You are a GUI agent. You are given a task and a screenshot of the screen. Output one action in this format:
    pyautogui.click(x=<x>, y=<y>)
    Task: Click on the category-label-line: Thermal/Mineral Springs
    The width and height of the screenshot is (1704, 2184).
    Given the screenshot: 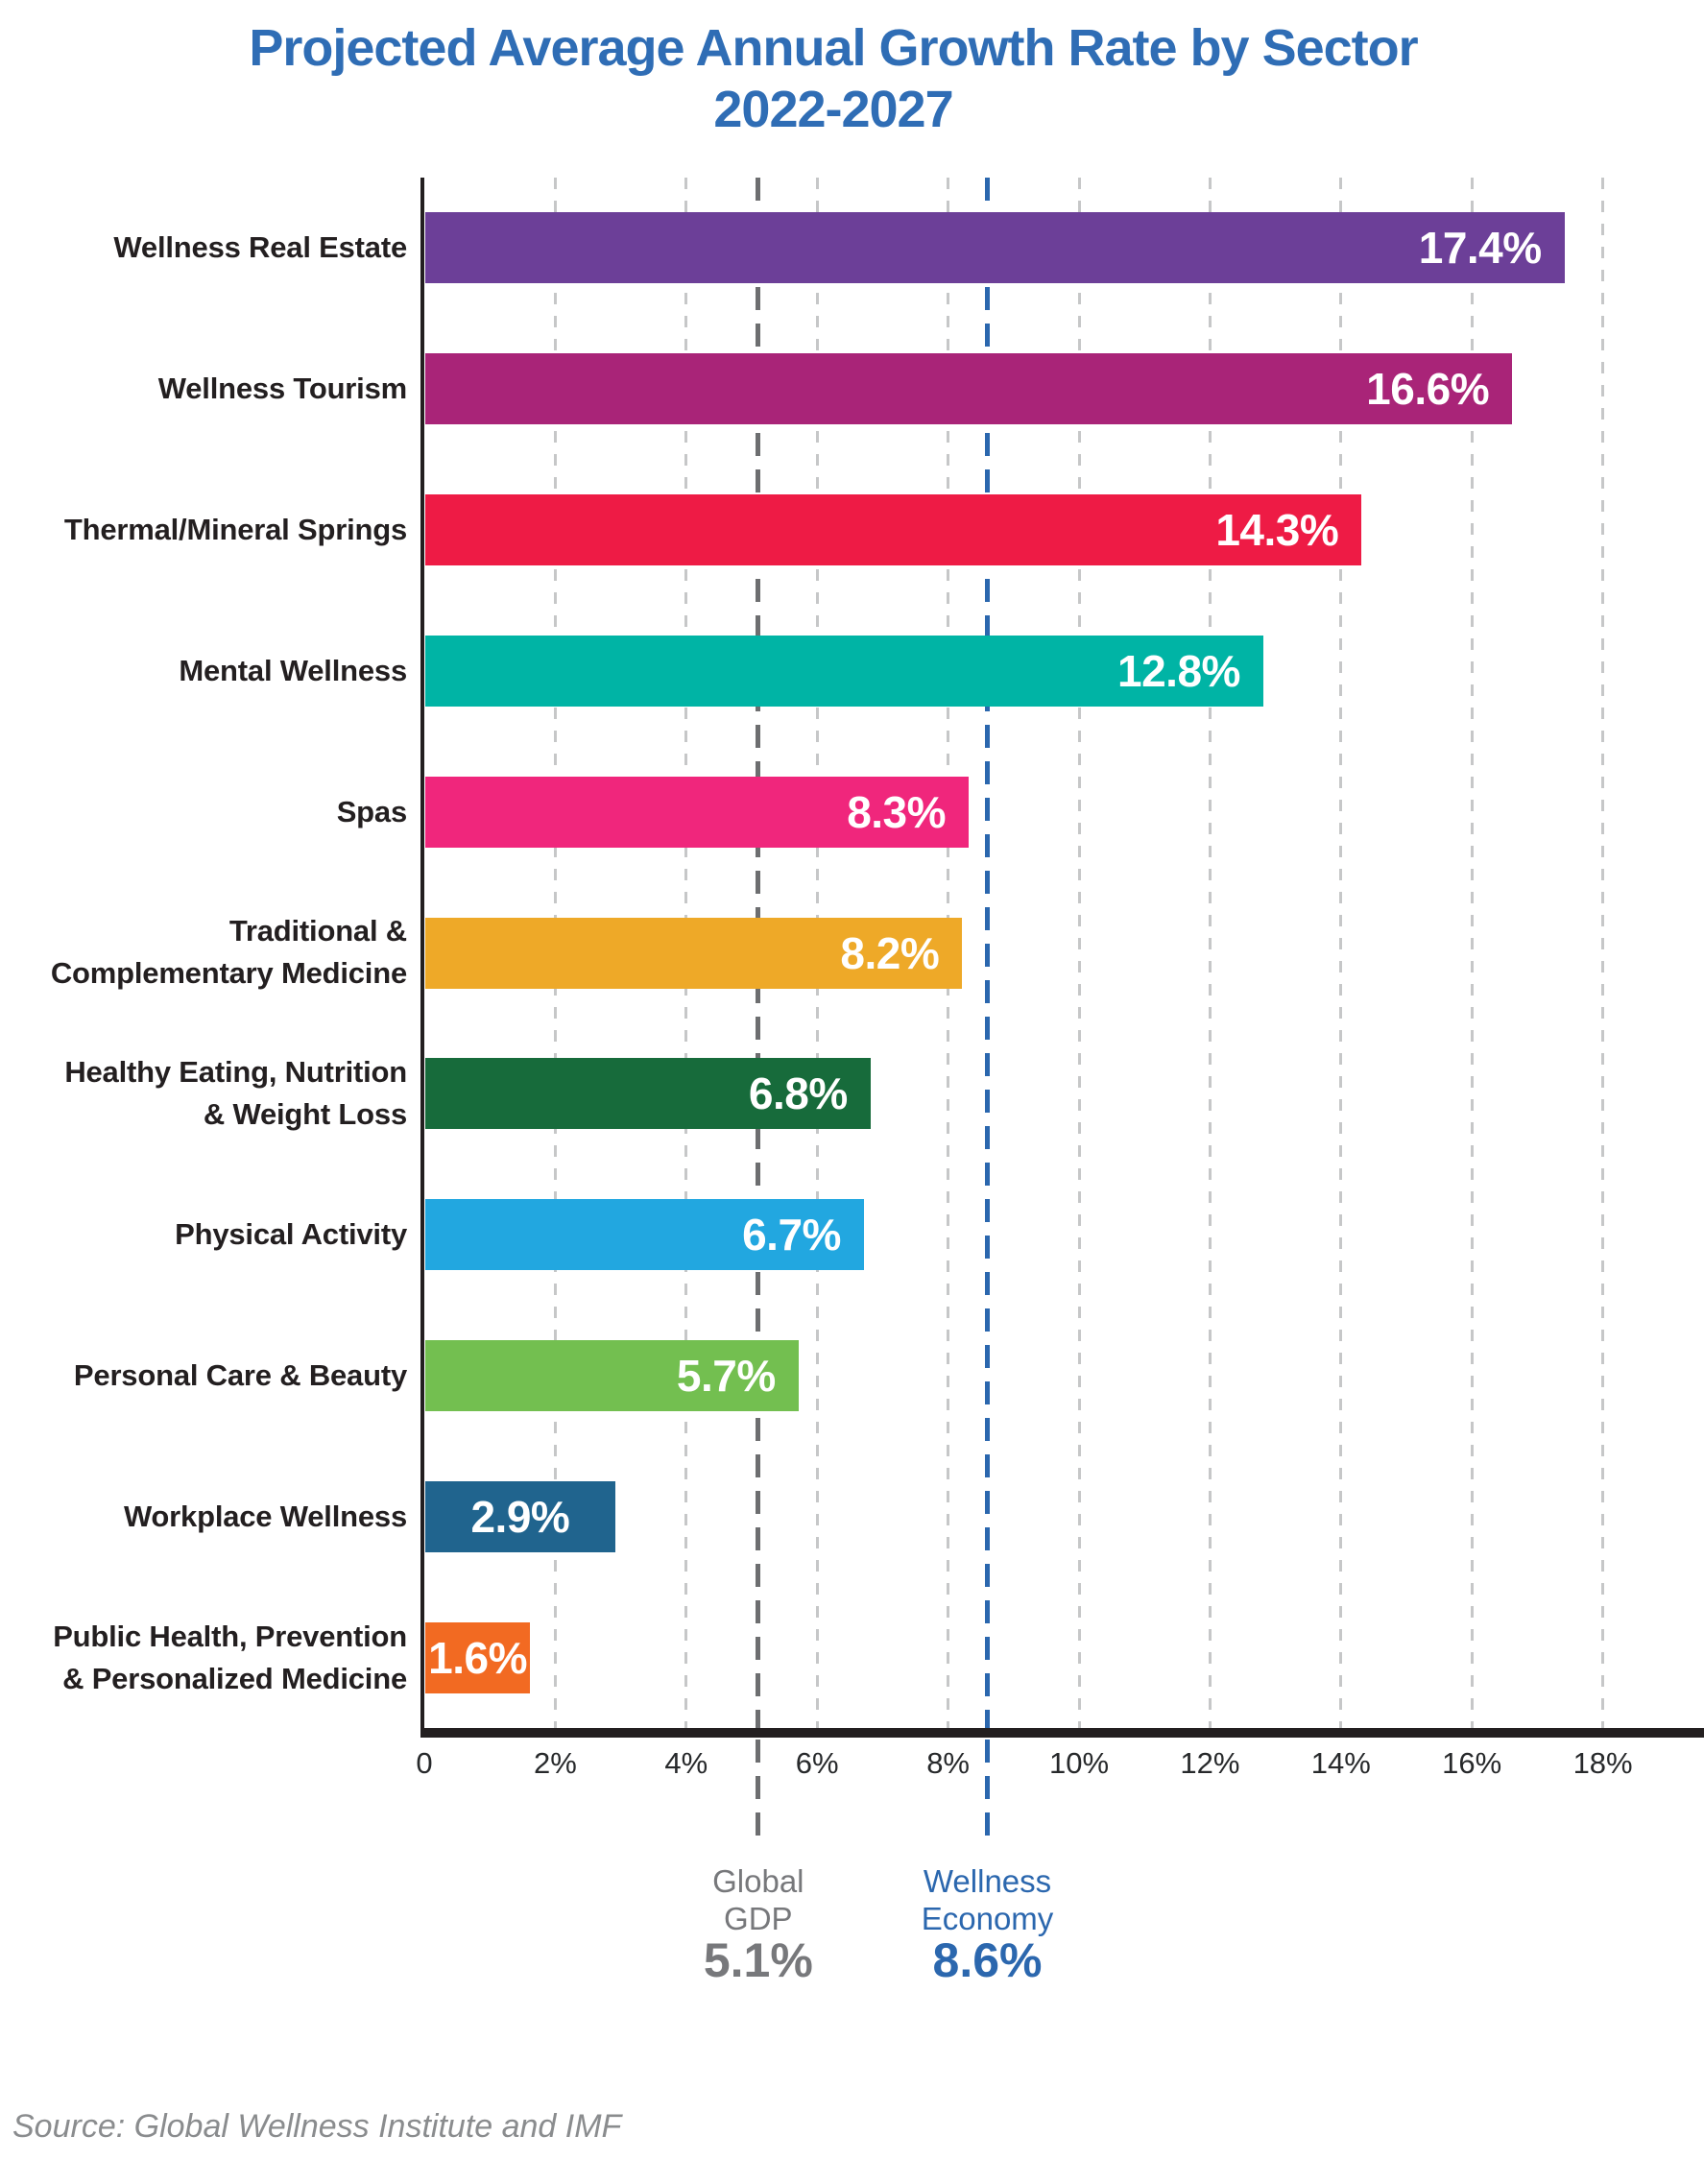 What is the action you would take?
    pyautogui.click(x=235, y=530)
    